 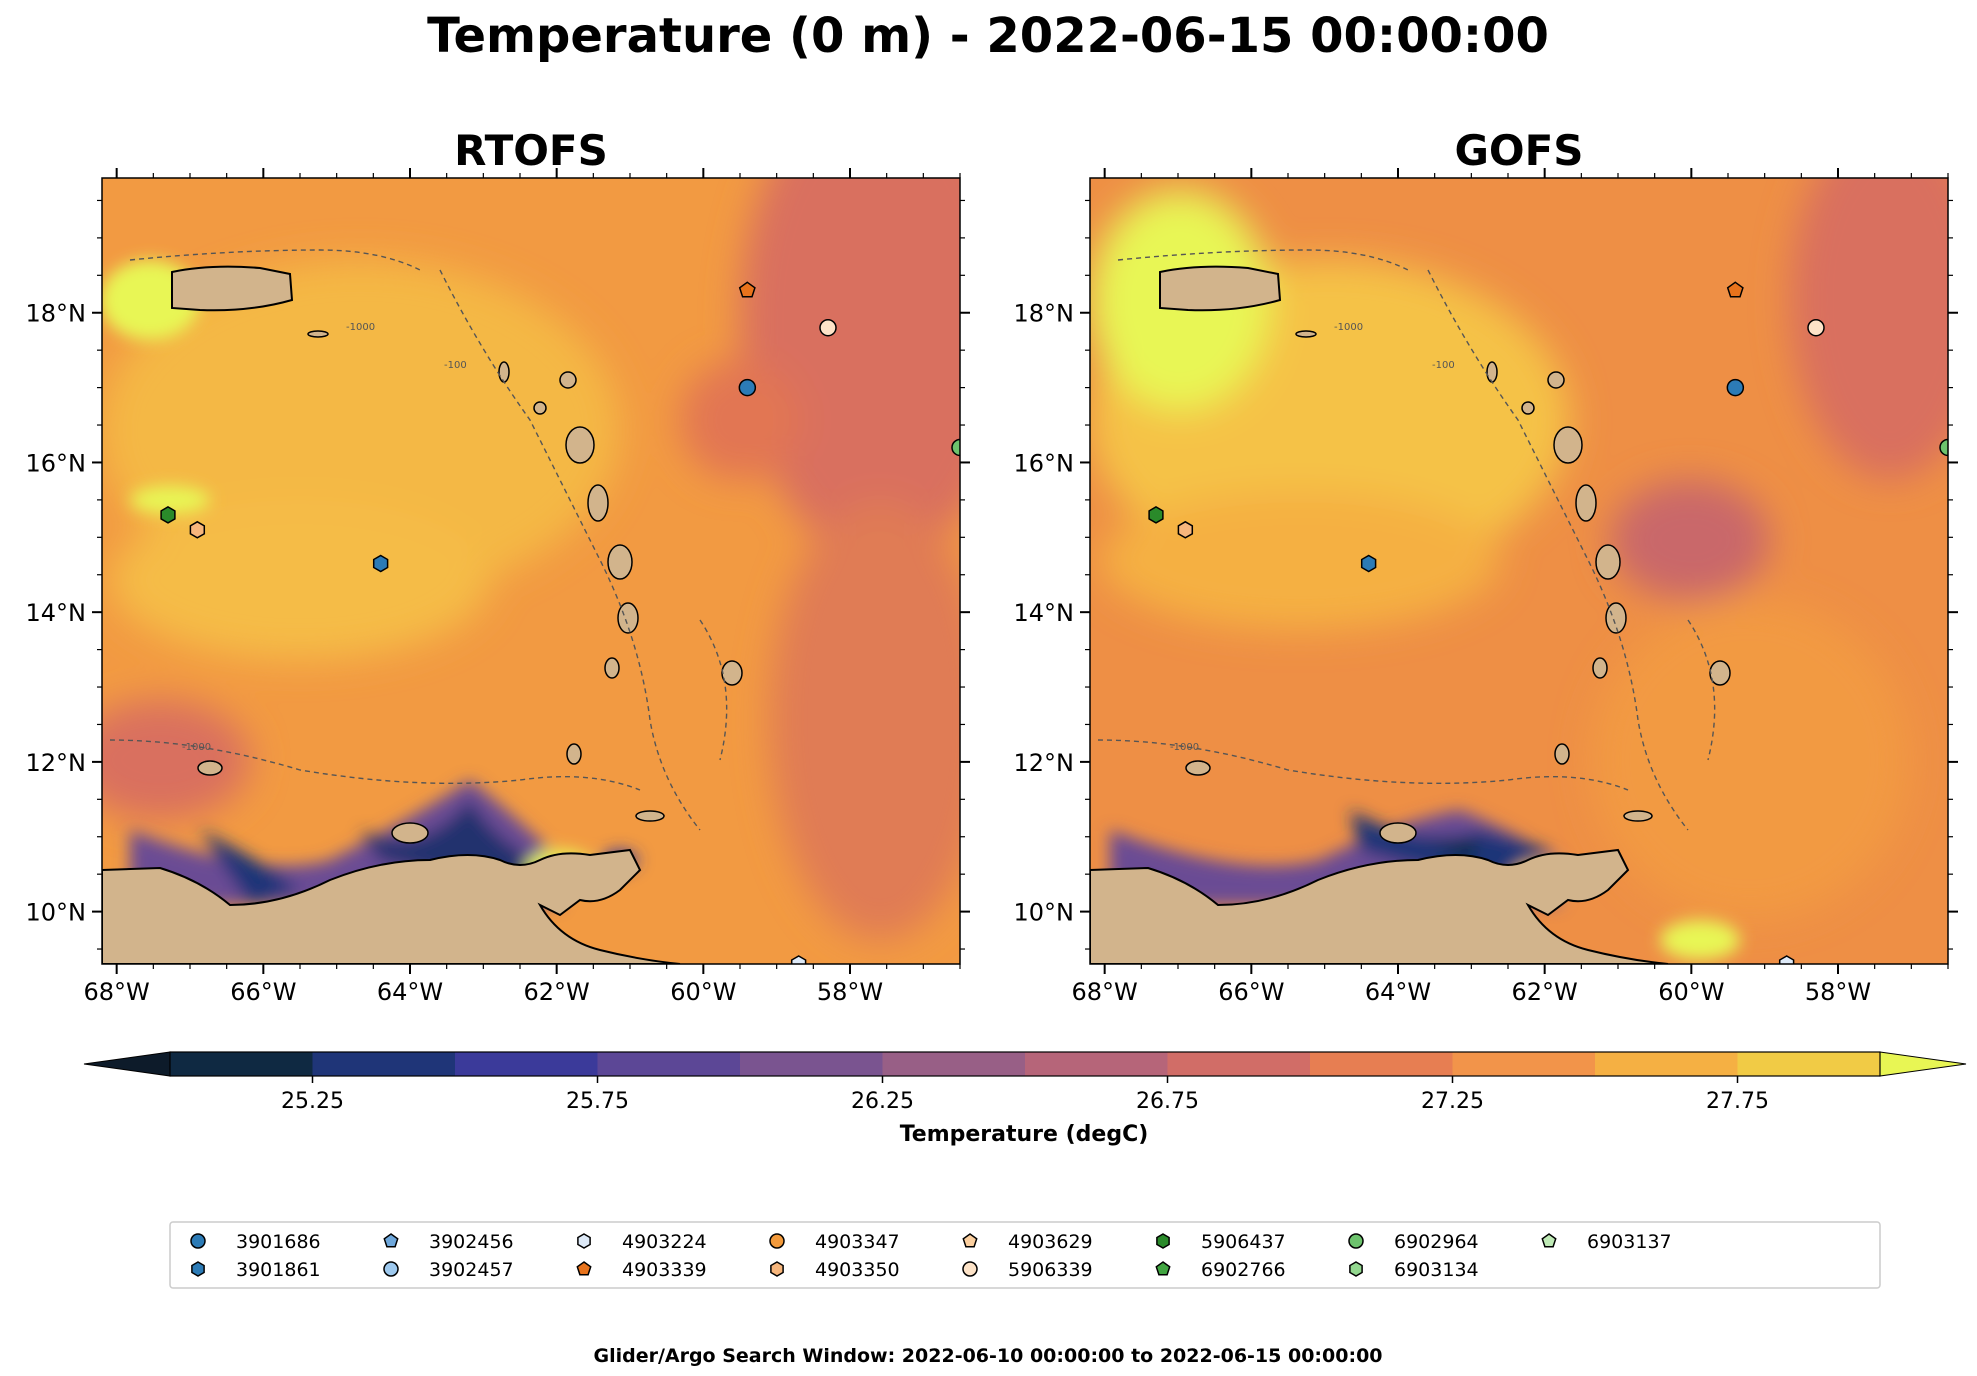 I want to click on legend-label-3902457: 3902457, so click(x=471, y=1270).